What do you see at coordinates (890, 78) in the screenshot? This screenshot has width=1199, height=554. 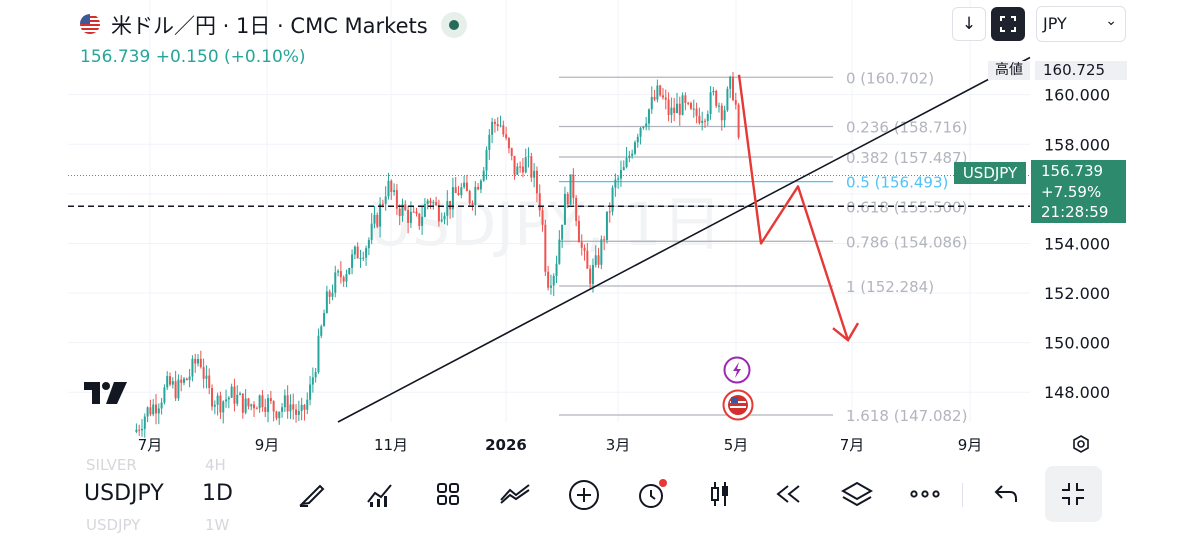 I see `fib-level-label: 0 (160.702)` at bounding box center [890, 78].